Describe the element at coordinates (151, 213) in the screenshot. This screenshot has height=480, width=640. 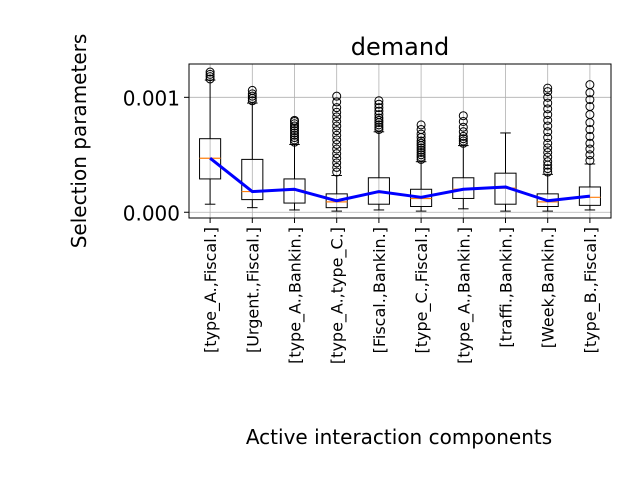
I see `y-tick-label: 0.000` at that location.